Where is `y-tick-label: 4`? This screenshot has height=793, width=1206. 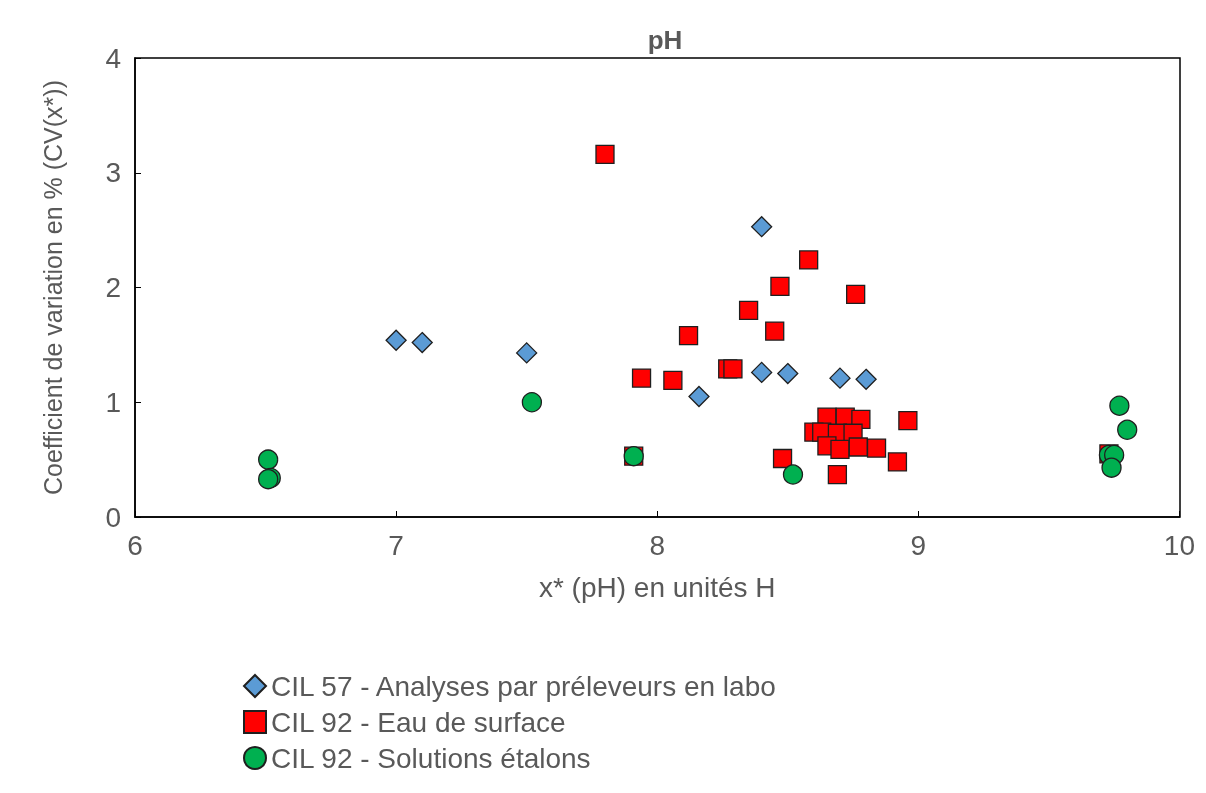 y-tick-label: 4 is located at coordinates (113, 58).